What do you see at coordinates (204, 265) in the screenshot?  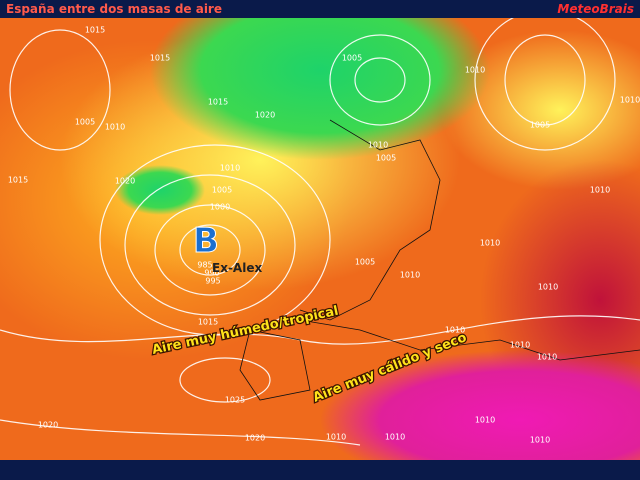 I see `isobar-label: 985` at bounding box center [204, 265].